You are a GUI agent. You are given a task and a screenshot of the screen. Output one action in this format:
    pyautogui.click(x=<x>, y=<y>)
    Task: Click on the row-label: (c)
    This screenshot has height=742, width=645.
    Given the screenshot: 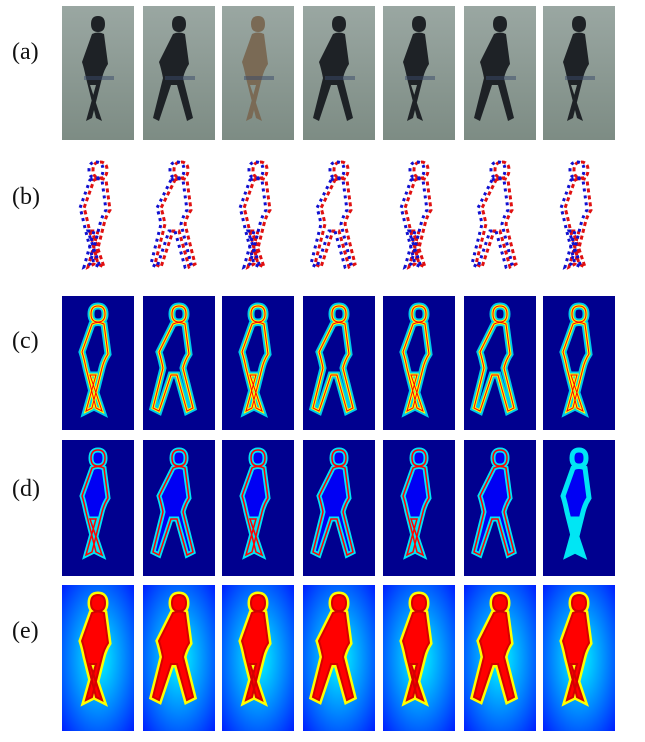 What is the action you would take?
    pyautogui.click(x=25, y=341)
    